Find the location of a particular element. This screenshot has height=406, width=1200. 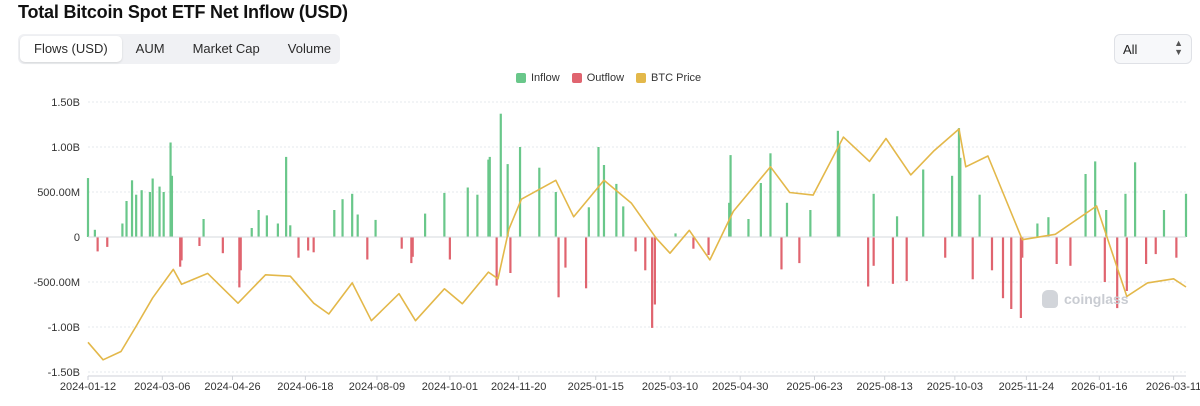

coinglass-watermark: coinglass is located at coordinates (1085, 299).